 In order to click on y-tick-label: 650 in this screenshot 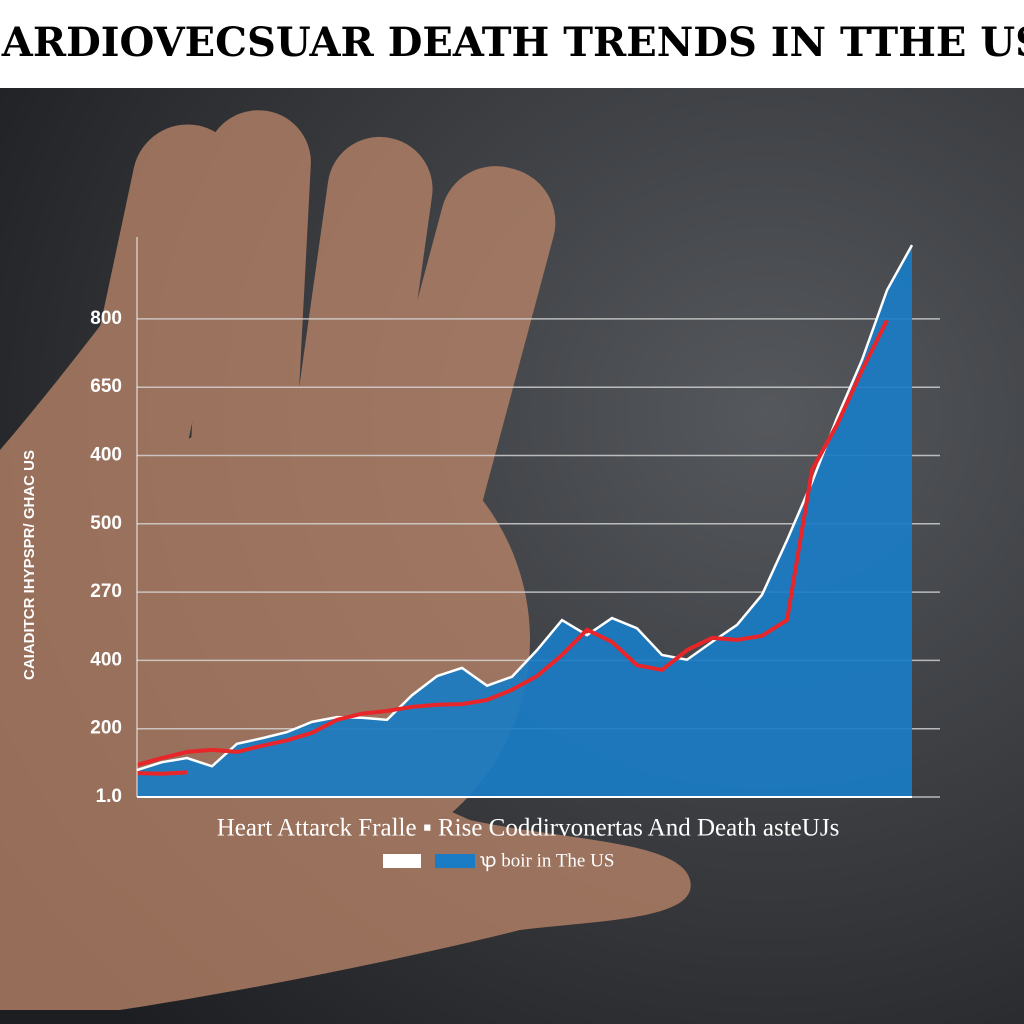, I will do `click(106, 386)`.